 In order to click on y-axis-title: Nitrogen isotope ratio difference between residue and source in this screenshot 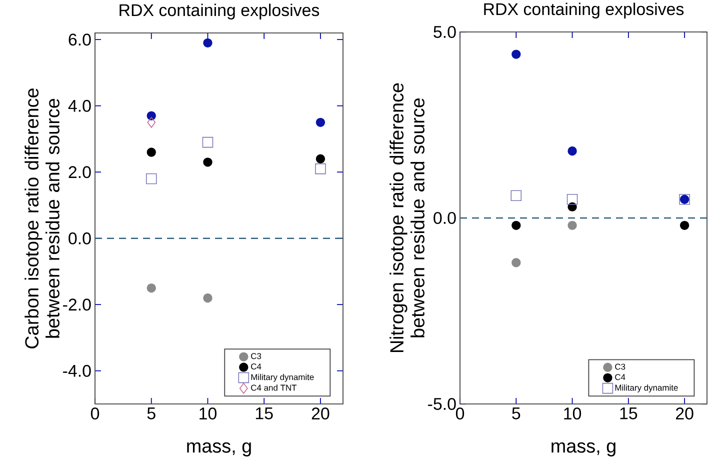, I will do `click(407, 217)`.